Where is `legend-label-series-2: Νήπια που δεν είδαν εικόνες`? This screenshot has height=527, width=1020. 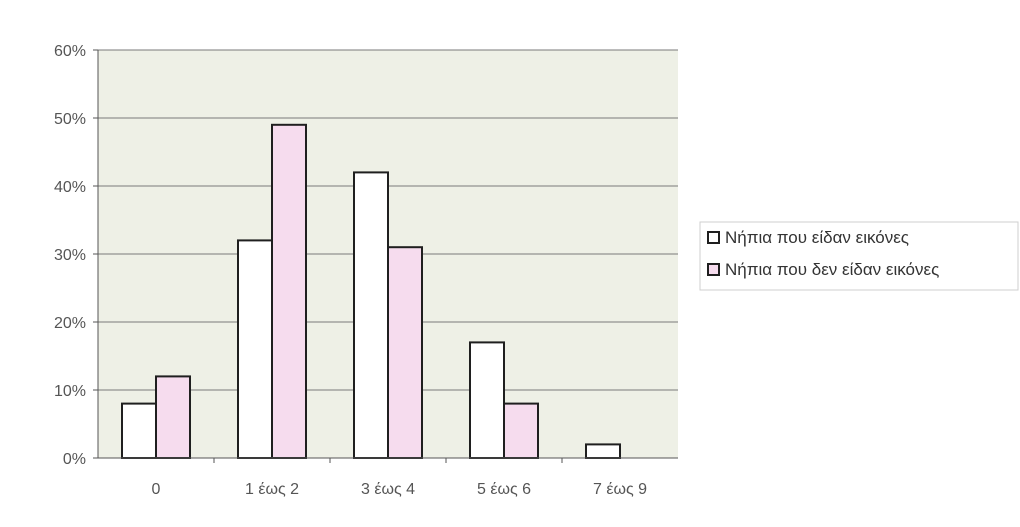
legend-label-series-2: Νήπια που δεν είδαν εικόνες is located at coordinates (832, 269).